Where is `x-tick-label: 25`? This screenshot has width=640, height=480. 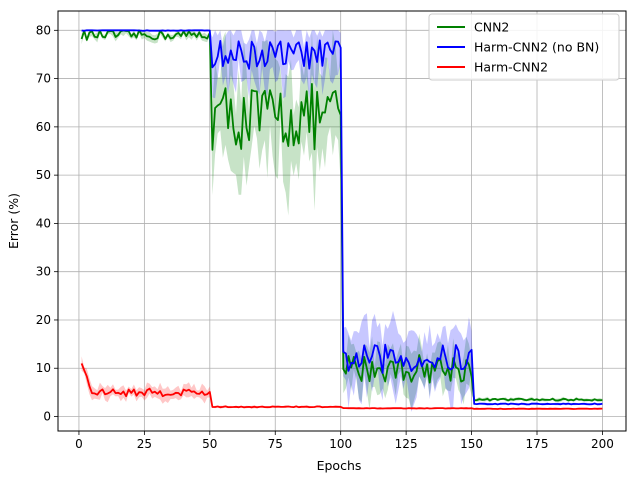
x-tick-label: 25 is located at coordinates (144, 444).